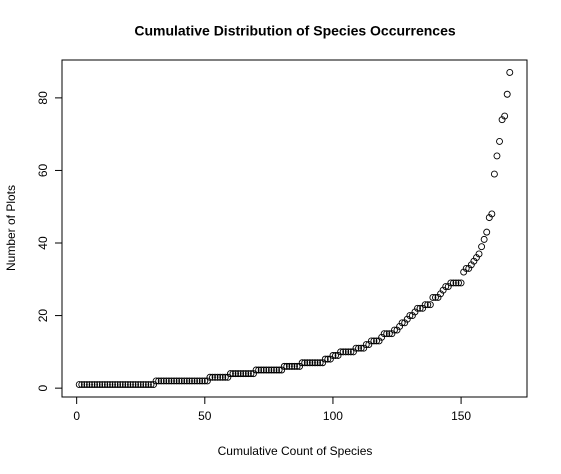  I want to click on x-axis-label: Cumulative Count of Species, so click(295, 451).